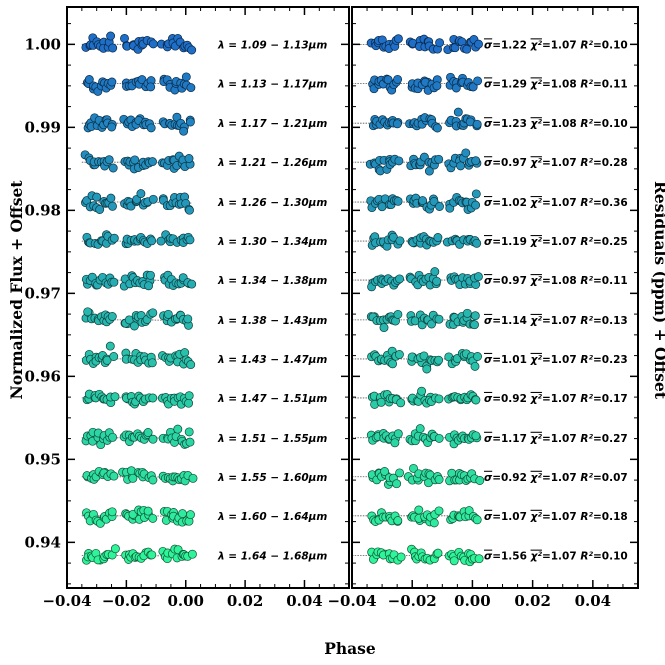 The width and height of the screenshot is (665, 665). Describe the element at coordinates (472, 601) in the screenshot. I see `x-tick-label: 0.00` at that location.